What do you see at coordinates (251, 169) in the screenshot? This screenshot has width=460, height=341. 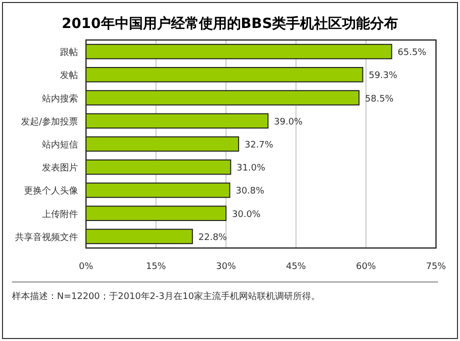 I see `data-label: 31.0%` at bounding box center [251, 169].